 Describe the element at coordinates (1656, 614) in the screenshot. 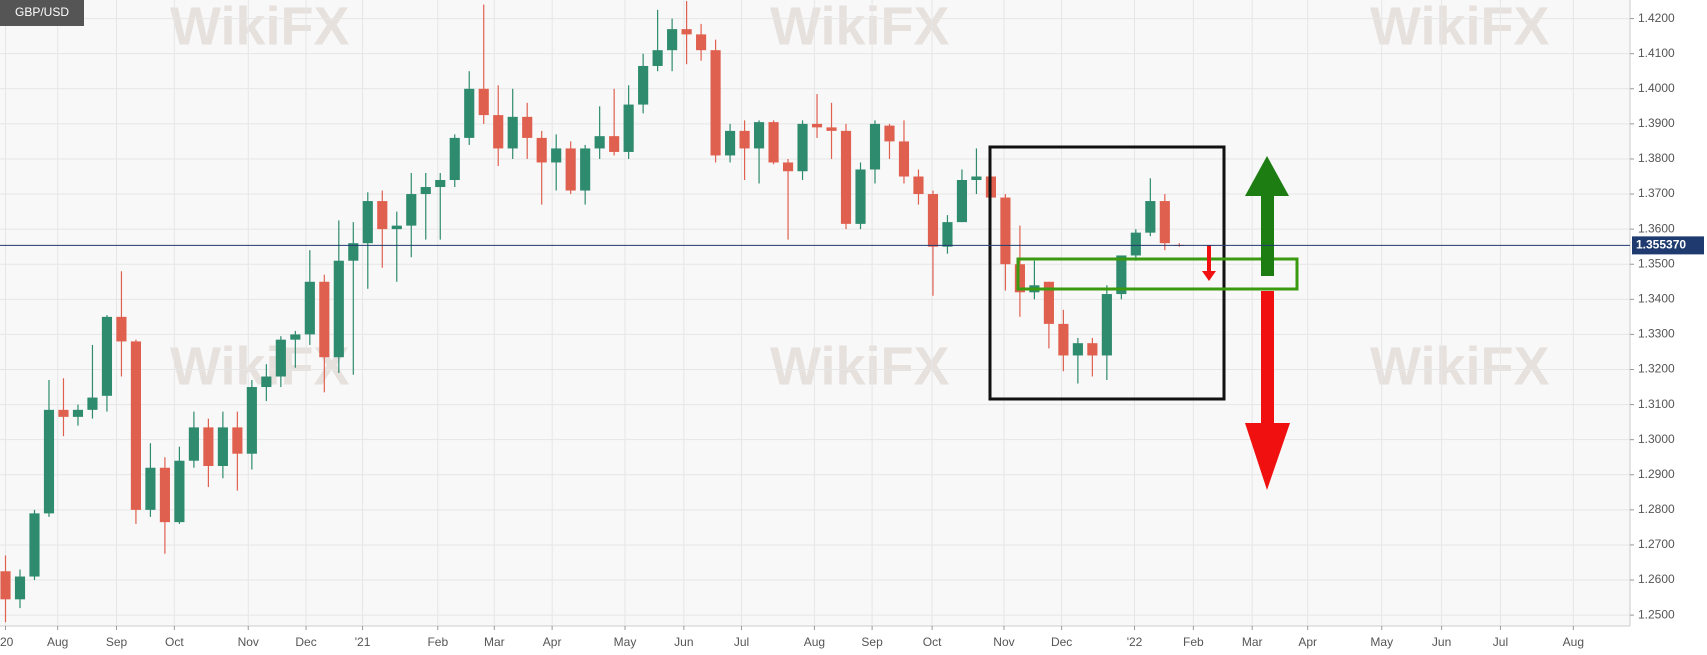

I see `y-tick-label: 1.2500` at that location.